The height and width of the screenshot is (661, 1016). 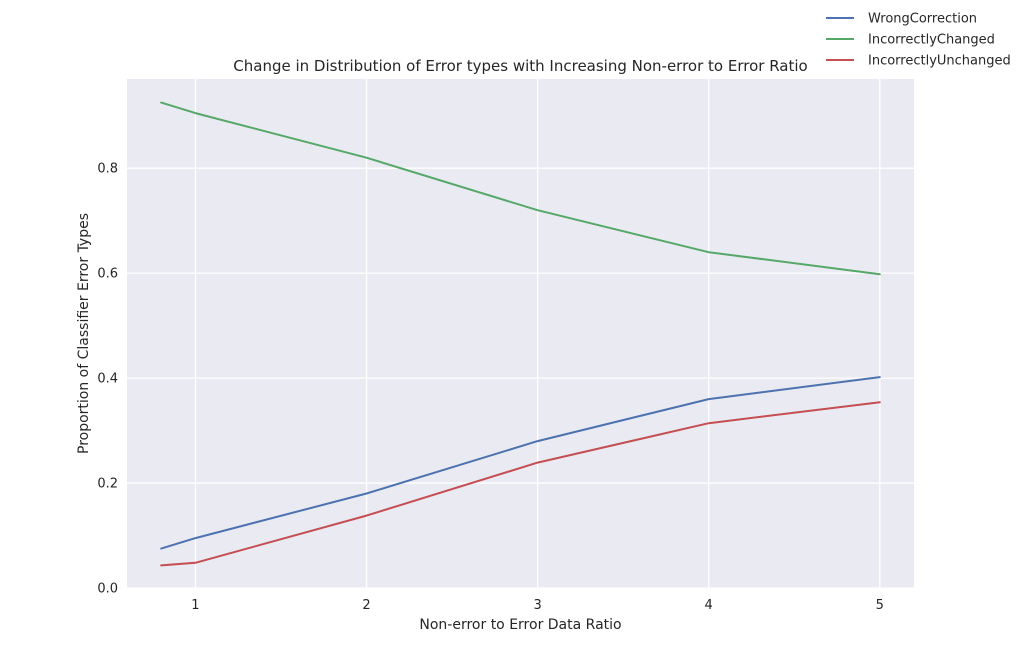 I want to click on y-tick-label: 0.2, so click(x=107, y=484).